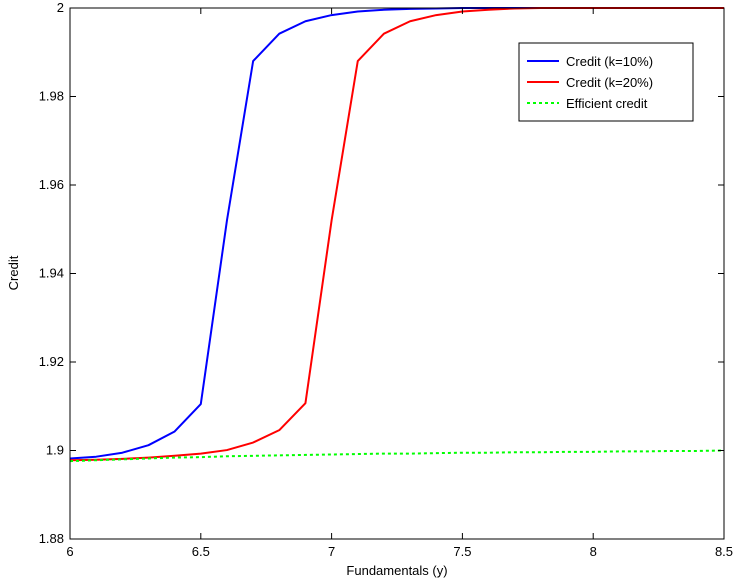 Image resolution: width=735 pixels, height=584 pixels. I want to click on y-tick-label: 1.88, so click(51, 538).